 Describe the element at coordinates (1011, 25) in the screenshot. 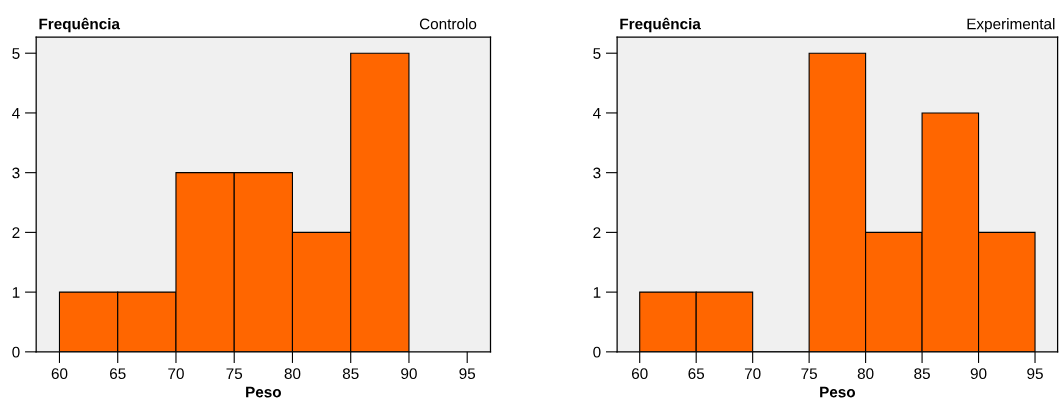

I see `chart-title: Experimental` at that location.